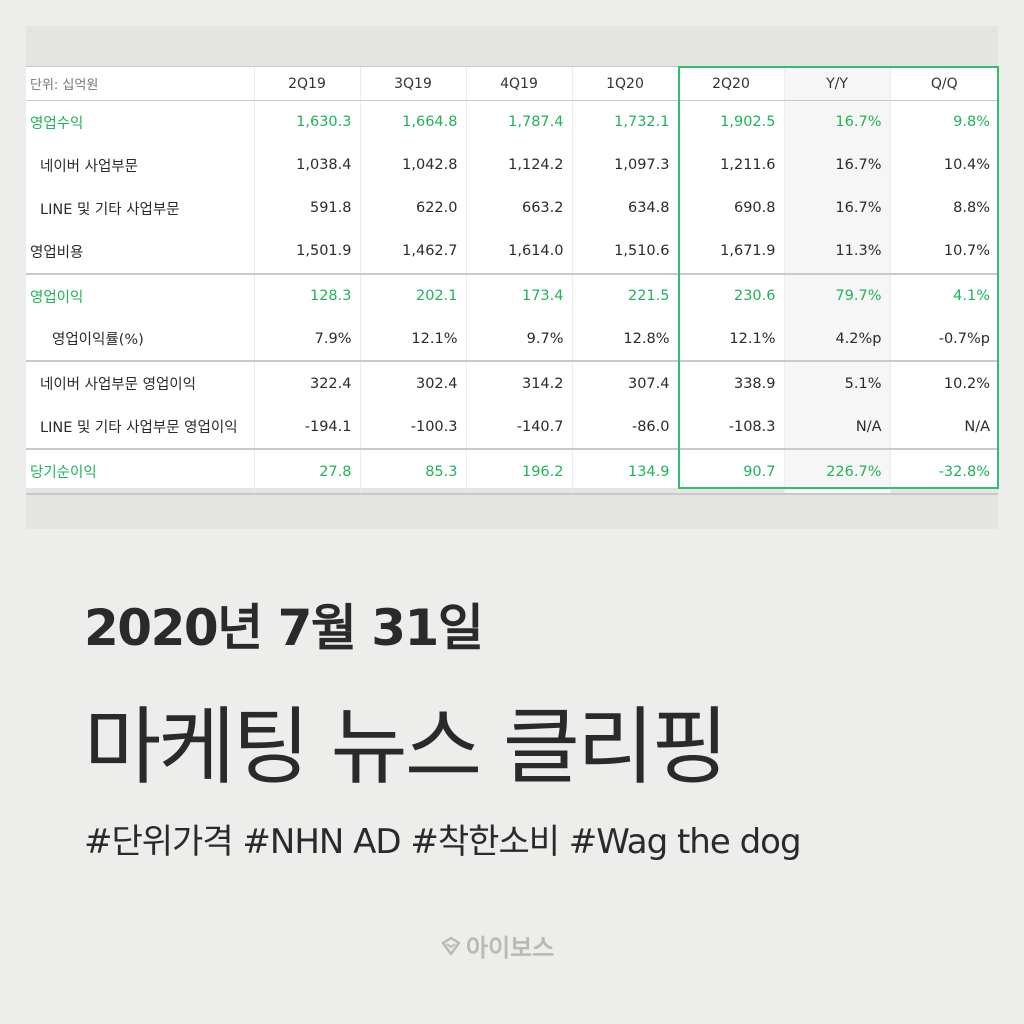 The width and height of the screenshot is (1024, 1024). Describe the element at coordinates (730, 251) in the screenshot. I see `table-cell: 1,671.9` at that location.